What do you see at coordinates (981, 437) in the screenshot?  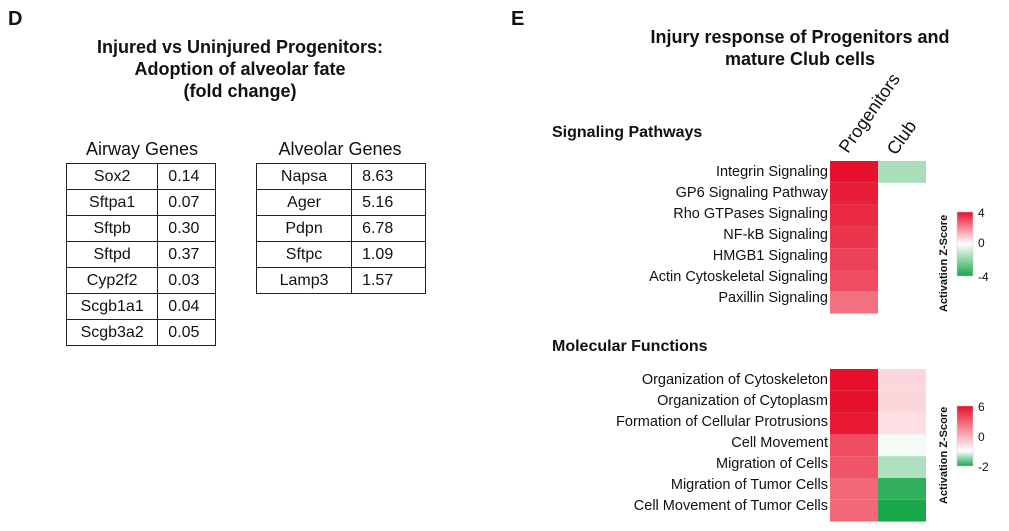 I see `legend-tick-molecular-mid: 0` at bounding box center [981, 437].